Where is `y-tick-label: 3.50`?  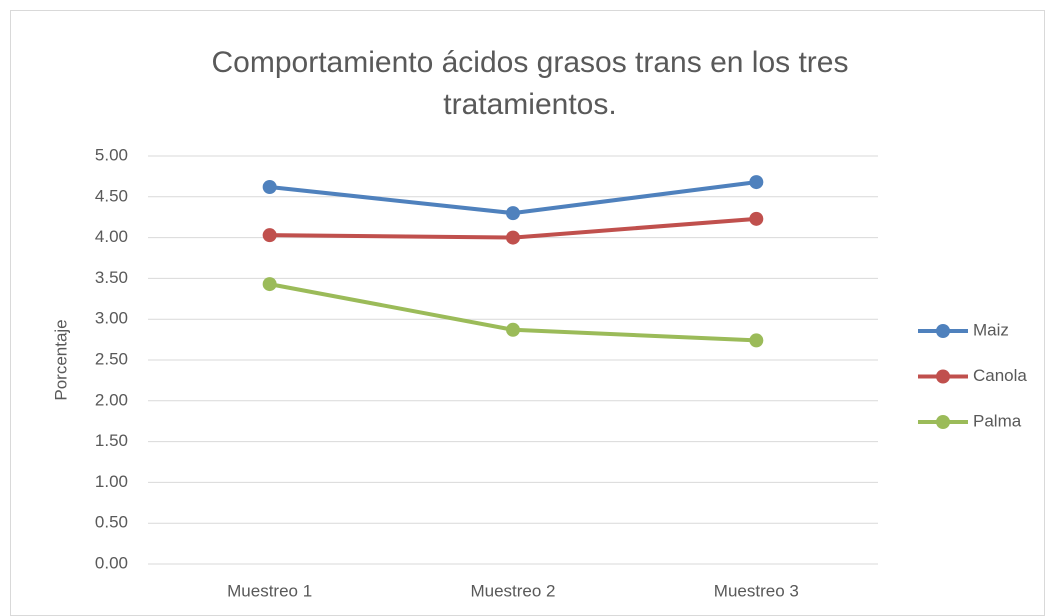 y-tick-label: 3.50 is located at coordinates (111, 277).